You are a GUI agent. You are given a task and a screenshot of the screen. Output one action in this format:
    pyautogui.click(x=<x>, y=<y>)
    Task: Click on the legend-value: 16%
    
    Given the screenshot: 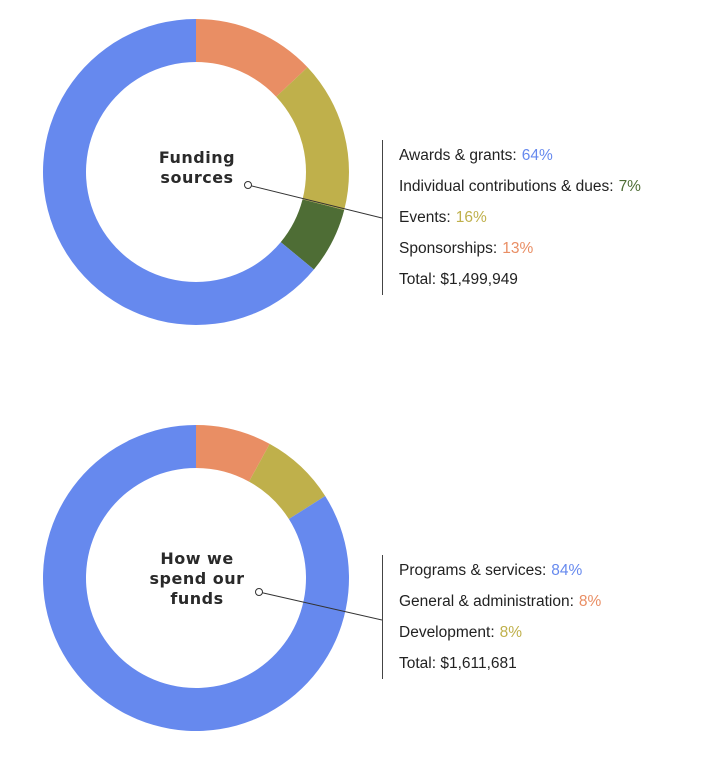 What is the action you would take?
    pyautogui.click(x=471, y=217)
    